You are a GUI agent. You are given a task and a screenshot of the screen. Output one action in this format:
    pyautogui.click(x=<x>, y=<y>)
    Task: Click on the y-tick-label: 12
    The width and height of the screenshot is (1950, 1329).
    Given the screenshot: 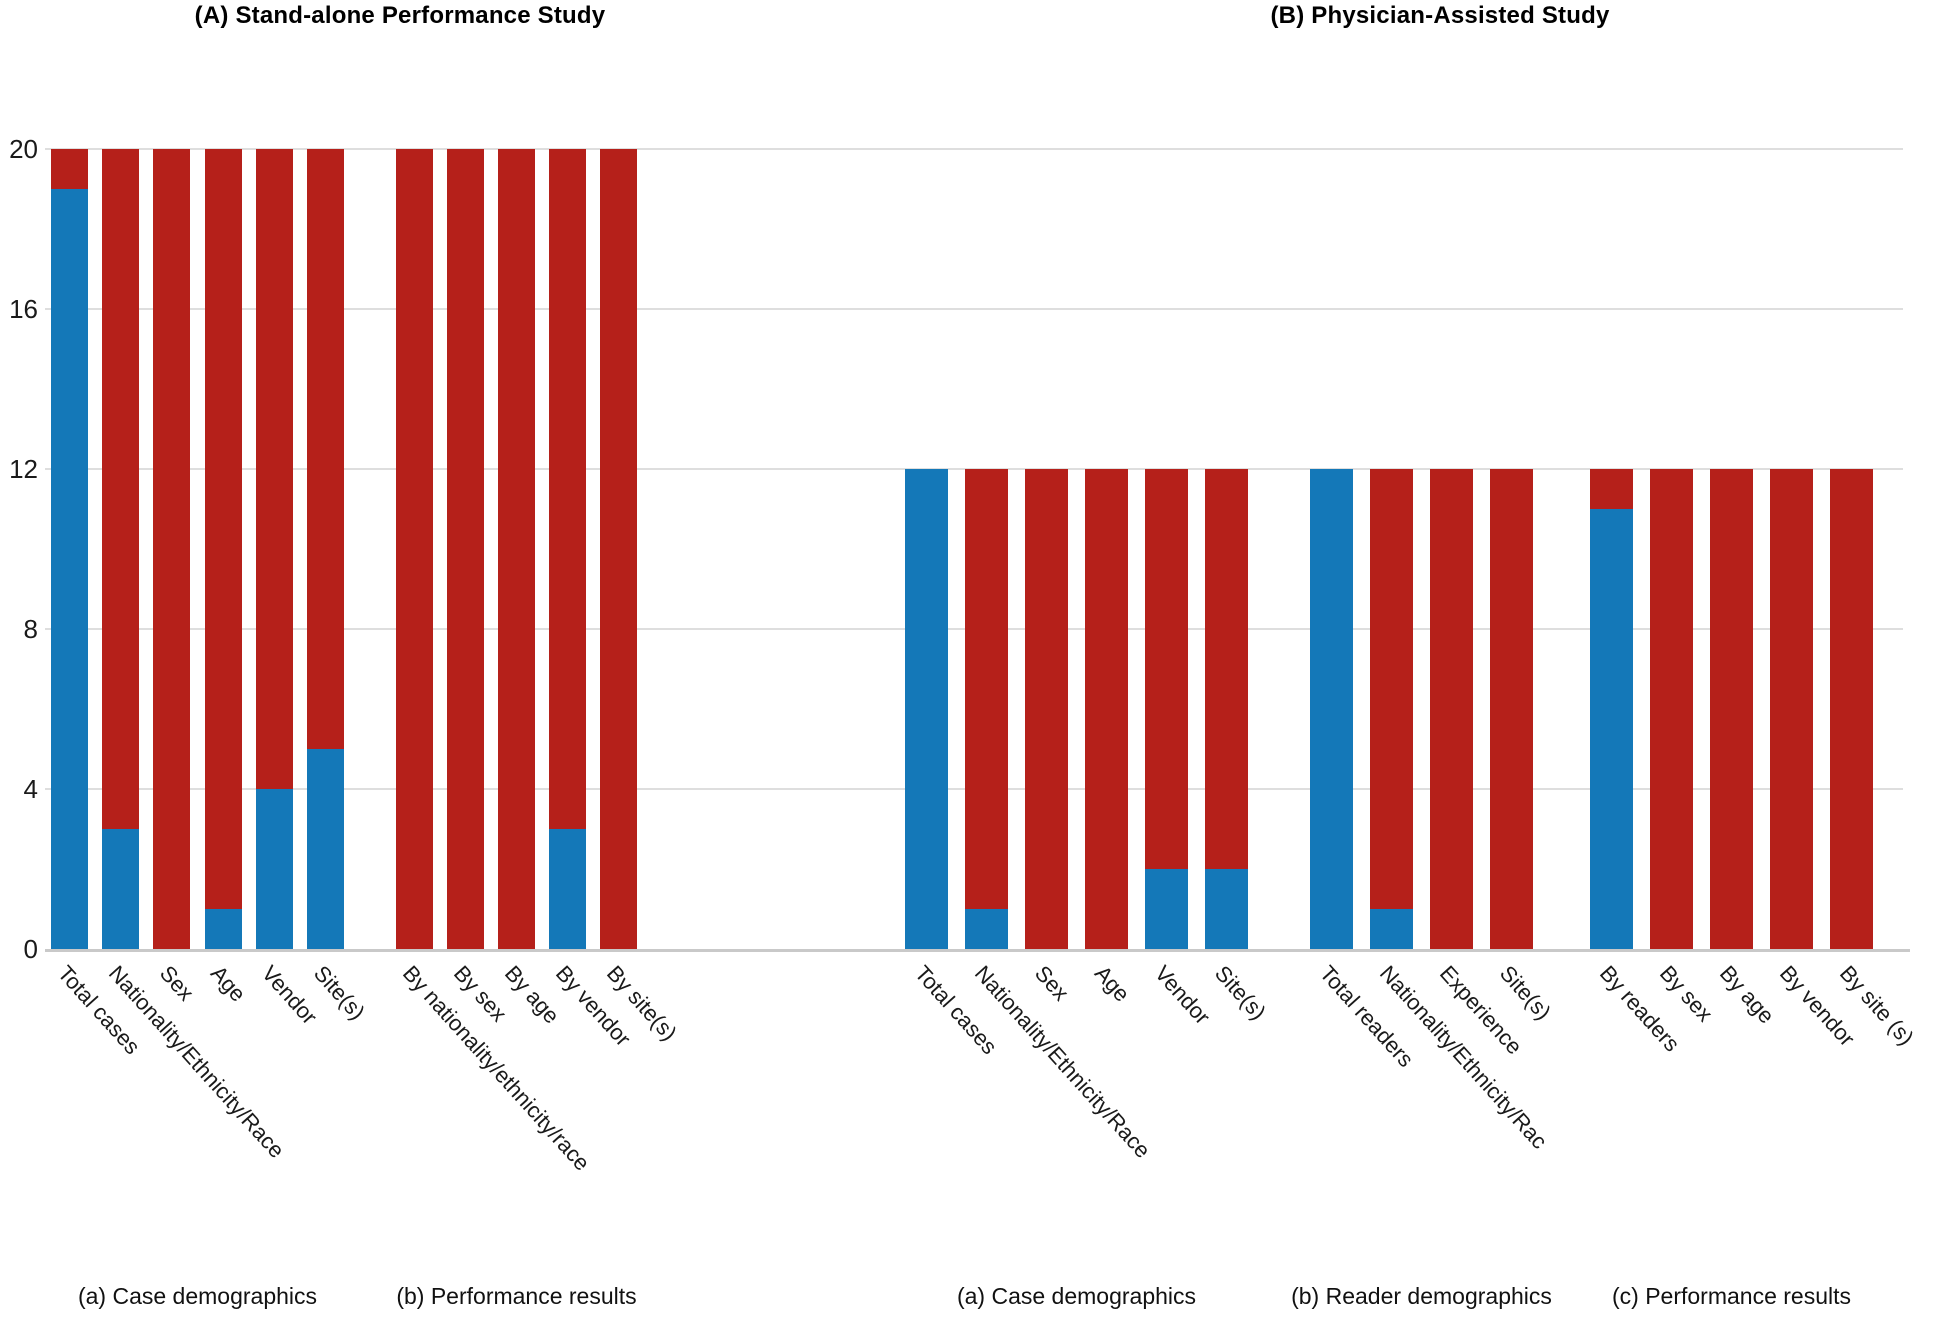 What is the action you would take?
    pyautogui.click(x=23, y=469)
    